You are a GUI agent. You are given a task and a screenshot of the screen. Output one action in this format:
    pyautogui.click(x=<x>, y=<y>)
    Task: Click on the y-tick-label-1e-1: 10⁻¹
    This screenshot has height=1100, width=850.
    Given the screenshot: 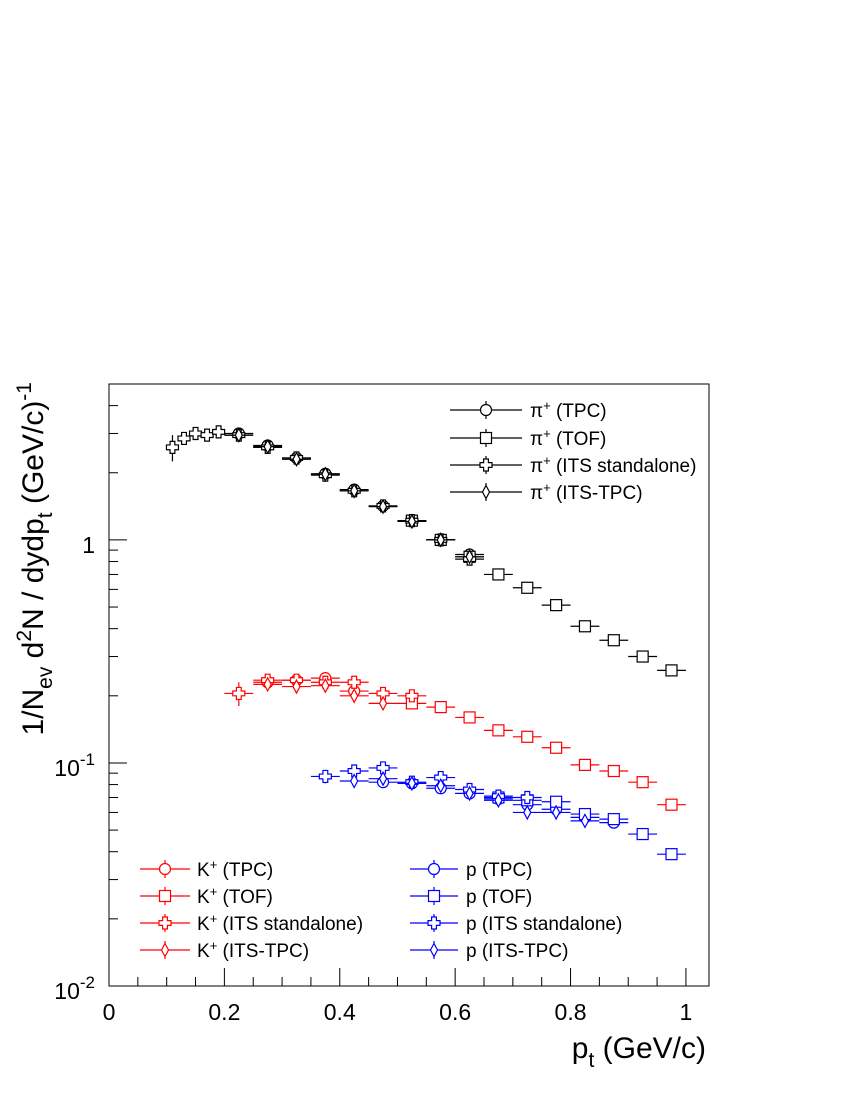 What is the action you would take?
    pyautogui.click(x=74, y=765)
    